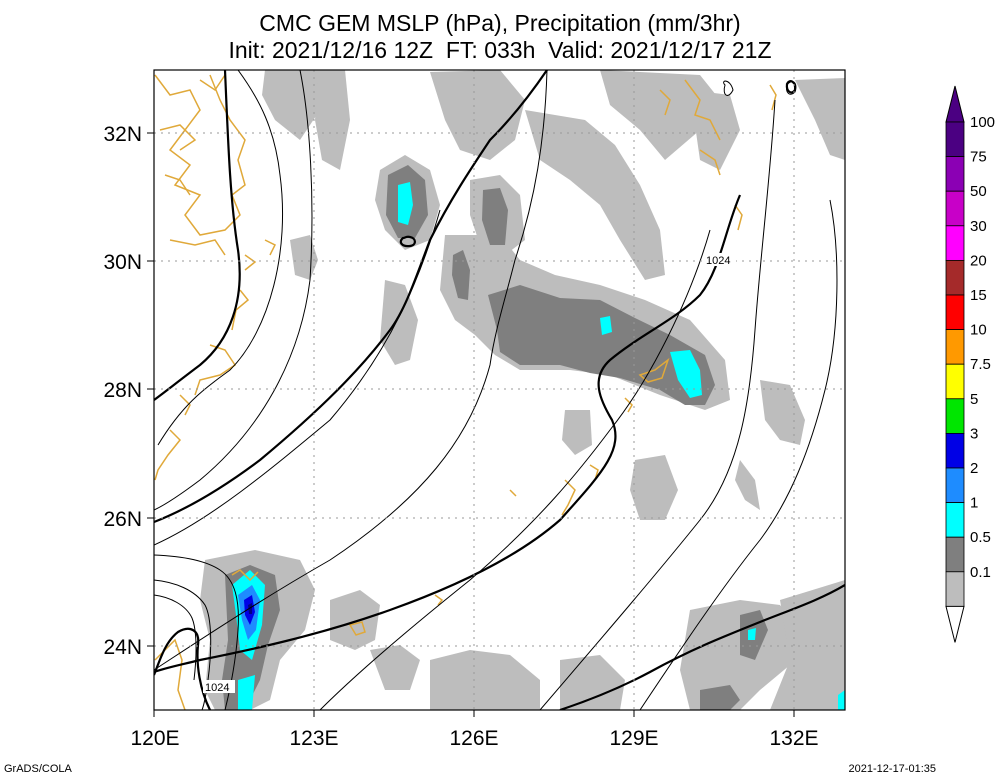 The height and width of the screenshot is (779, 1000). Describe the element at coordinates (122, 647) in the screenshot. I see `lat-label: 24N` at that location.